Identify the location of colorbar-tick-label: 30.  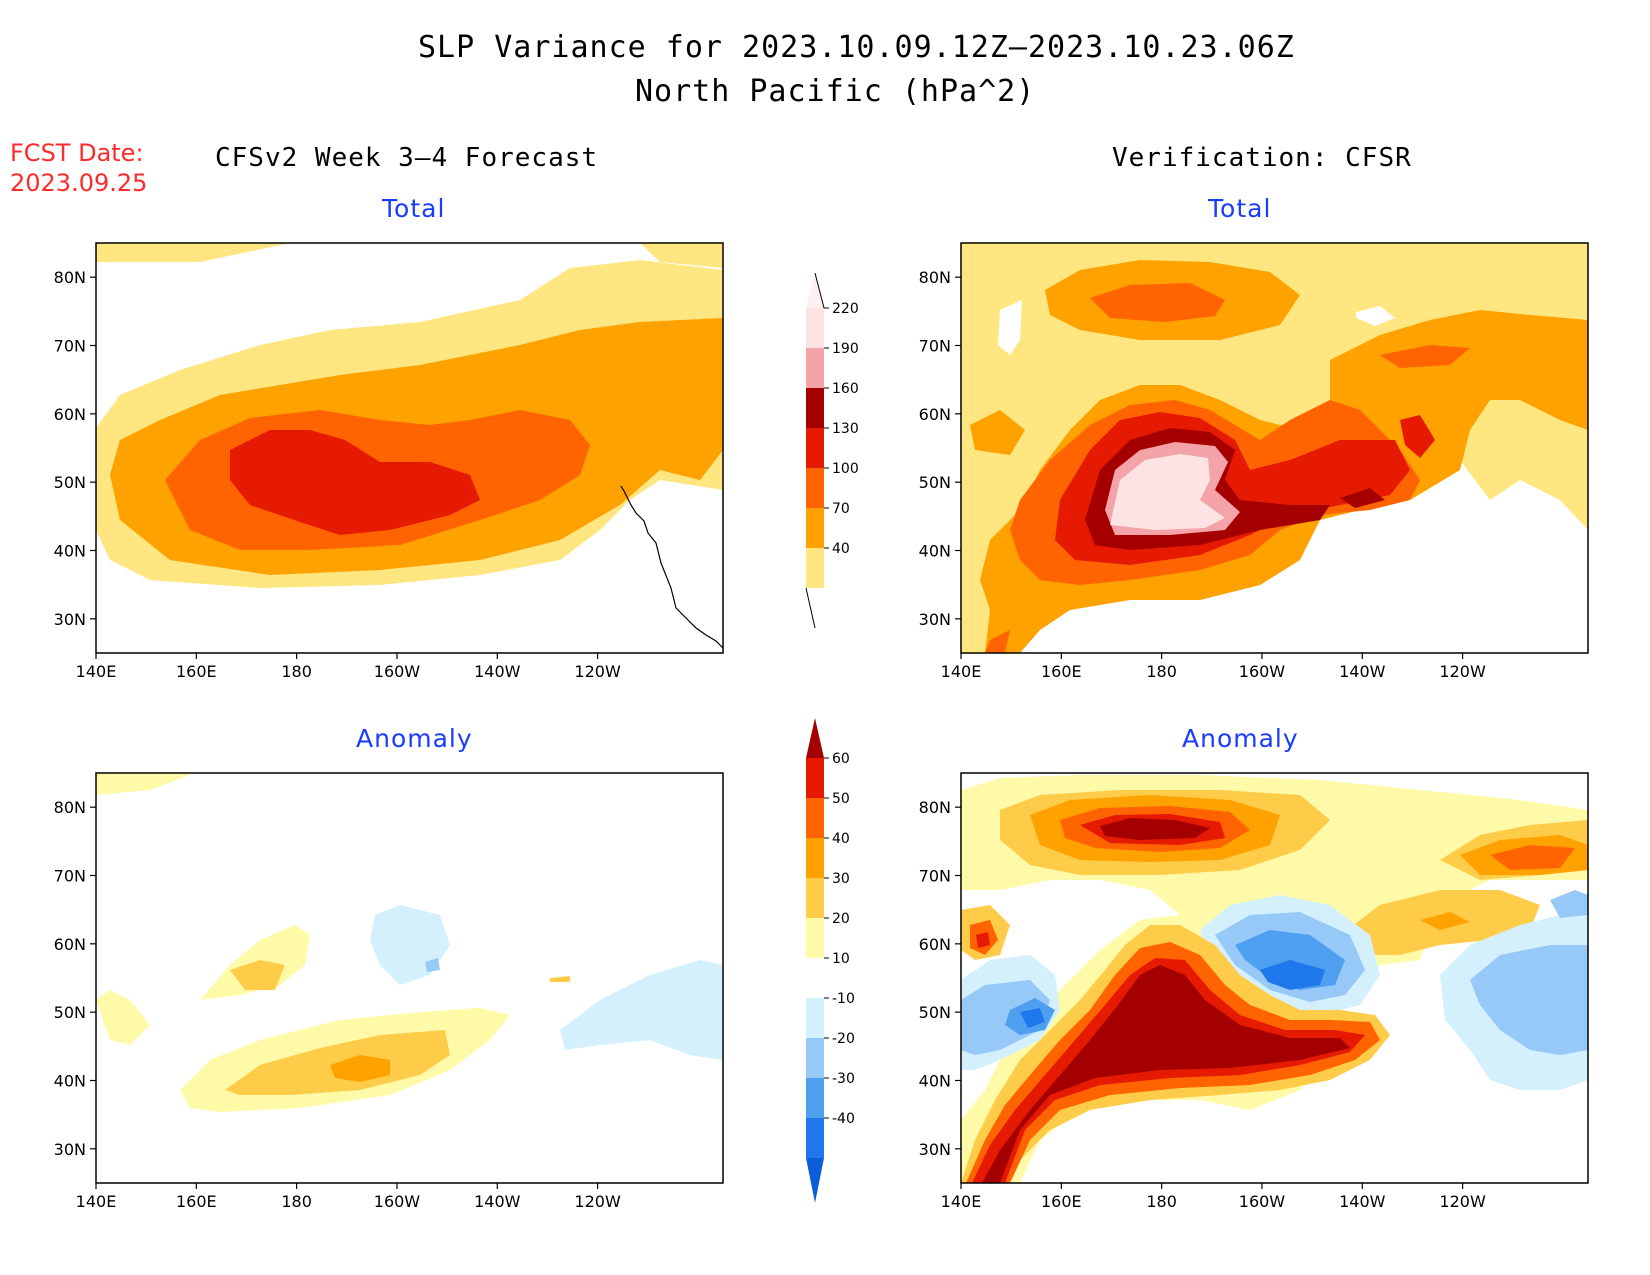
(841, 879).